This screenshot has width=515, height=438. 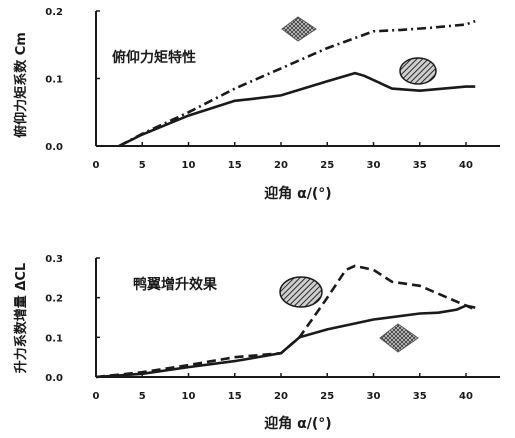 What do you see at coordinates (72, 80) in the screenshot?
I see `chart-top-yticks: 0.0 0.1 0.2` at bounding box center [72, 80].